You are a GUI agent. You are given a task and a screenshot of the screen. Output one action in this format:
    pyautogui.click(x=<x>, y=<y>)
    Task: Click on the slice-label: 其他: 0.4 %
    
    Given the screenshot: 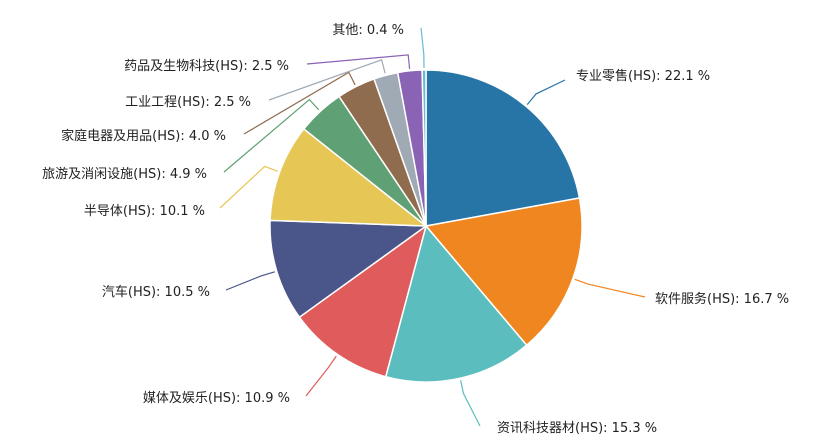 What is the action you would take?
    pyautogui.click(x=368, y=30)
    